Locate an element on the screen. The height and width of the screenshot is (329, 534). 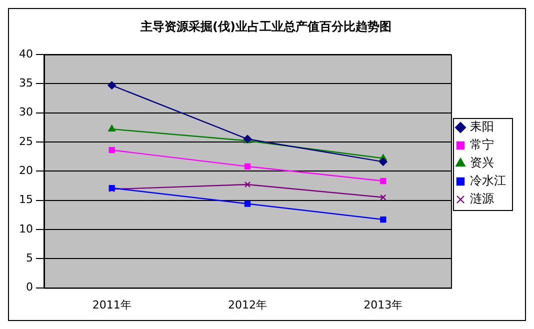
y-tick-label: 0 is located at coordinates (29, 287).